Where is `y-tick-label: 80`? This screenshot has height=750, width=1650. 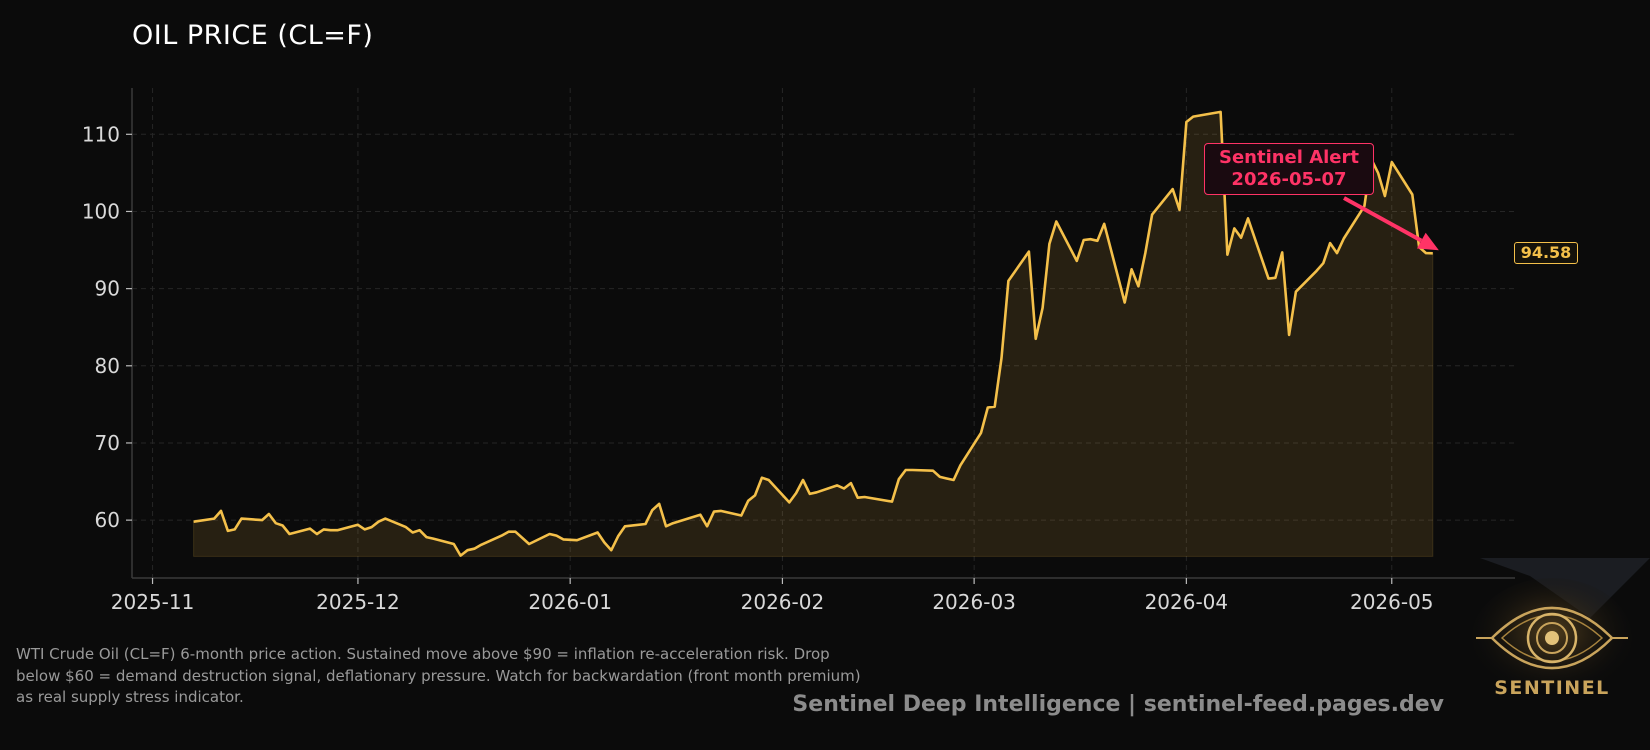 y-tick-label: 80 is located at coordinates (107, 366).